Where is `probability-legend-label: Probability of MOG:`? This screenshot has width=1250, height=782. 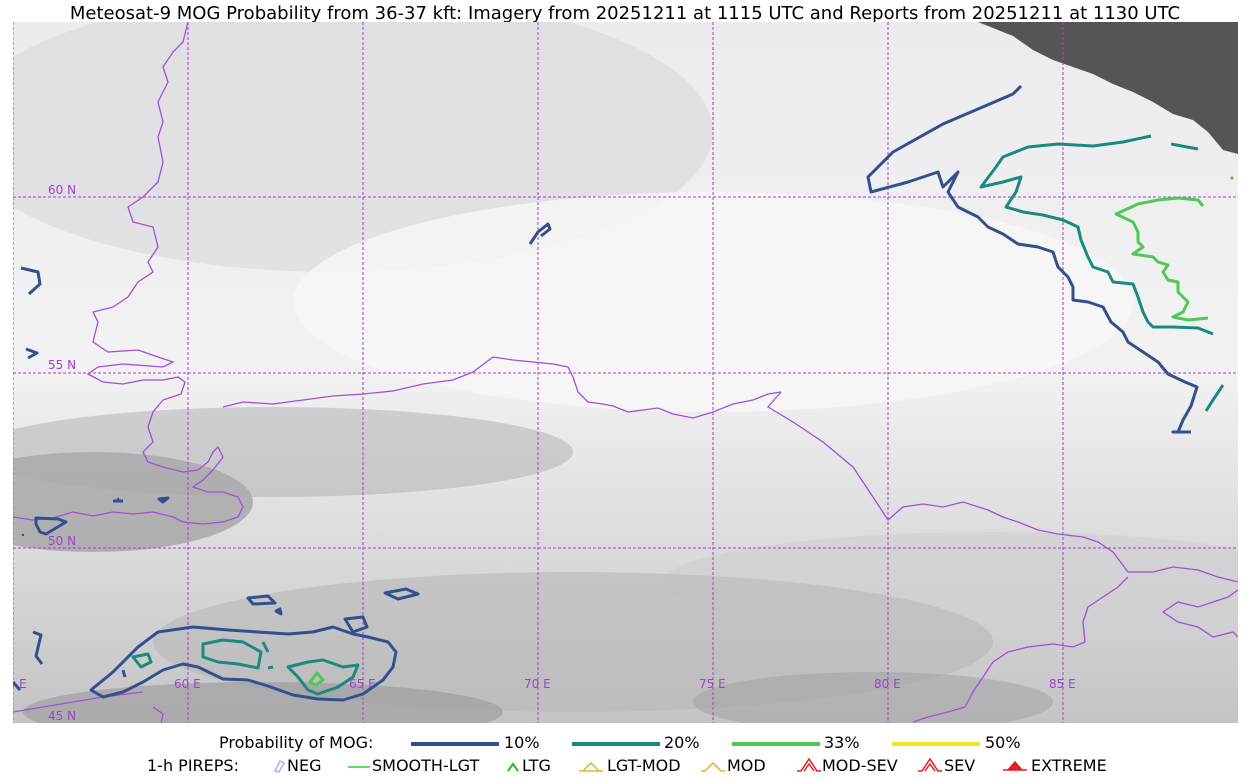
probability-legend-label: Probability of MOG: is located at coordinates (296, 742).